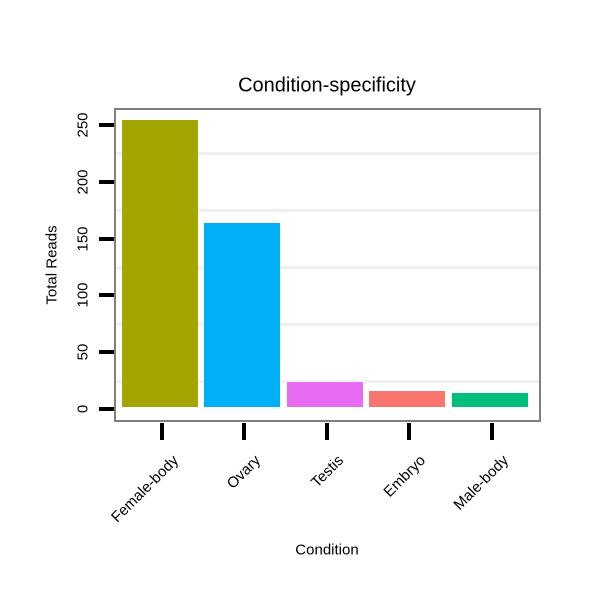 This screenshot has height=600, width=600. What do you see at coordinates (327, 550) in the screenshot?
I see `x-axis-title: Condition` at bounding box center [327, 550].